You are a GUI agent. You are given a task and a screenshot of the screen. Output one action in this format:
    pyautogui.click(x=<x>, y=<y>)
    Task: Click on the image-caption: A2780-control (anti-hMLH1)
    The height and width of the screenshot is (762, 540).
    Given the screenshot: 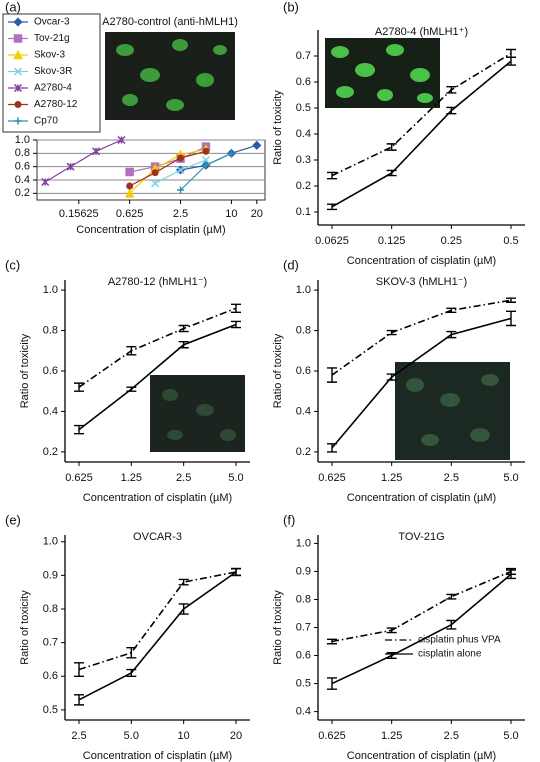 What is the action you would take?
    pyautogui.click(x=170, y=22)
    